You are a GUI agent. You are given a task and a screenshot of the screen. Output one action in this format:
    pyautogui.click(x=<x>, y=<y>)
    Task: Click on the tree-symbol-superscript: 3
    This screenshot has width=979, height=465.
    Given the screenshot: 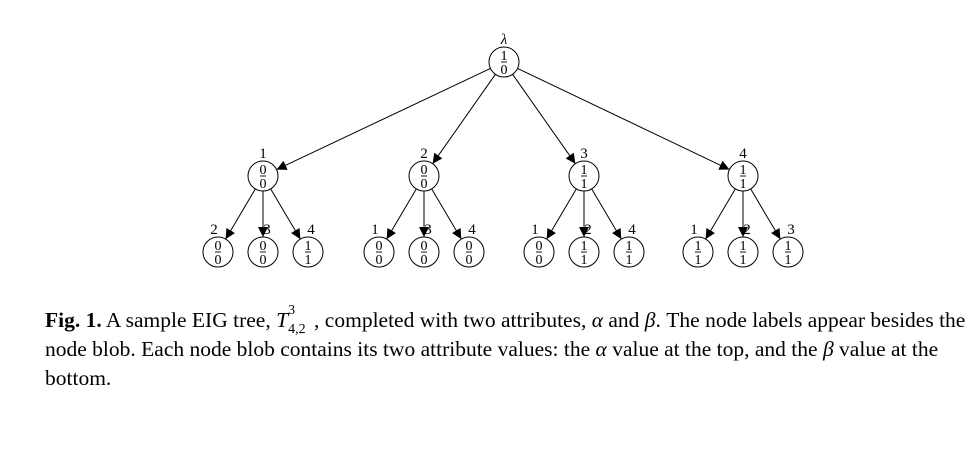 What is the action you would take?
    pyautogui.click(x=292, y=310)
    